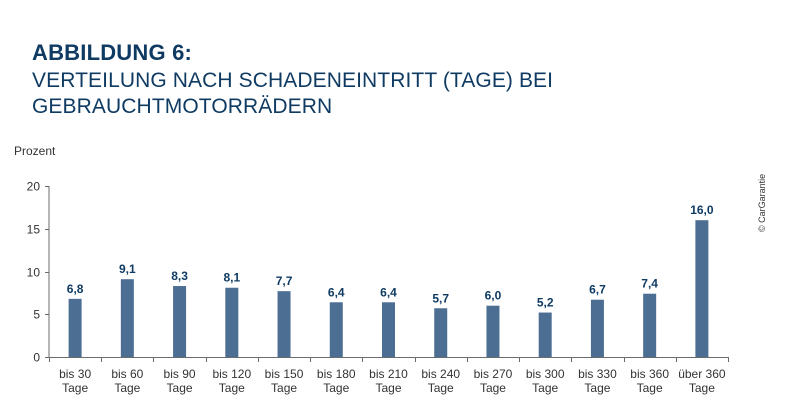  What do you see at coordinates (284, 281) in the screenshot?
I see `data-label: 7,7` at bounding box center [284, 281].